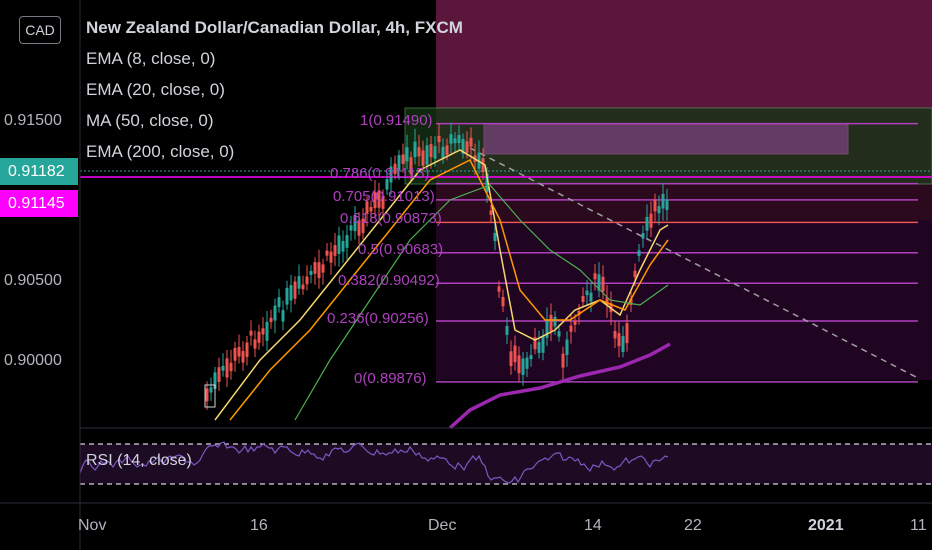 The height and width of the screenshot is (550, 932). Describe the element at coordinates (33, 120) in the screenshot. I see `price-label-091500: 0.91500` at that location.